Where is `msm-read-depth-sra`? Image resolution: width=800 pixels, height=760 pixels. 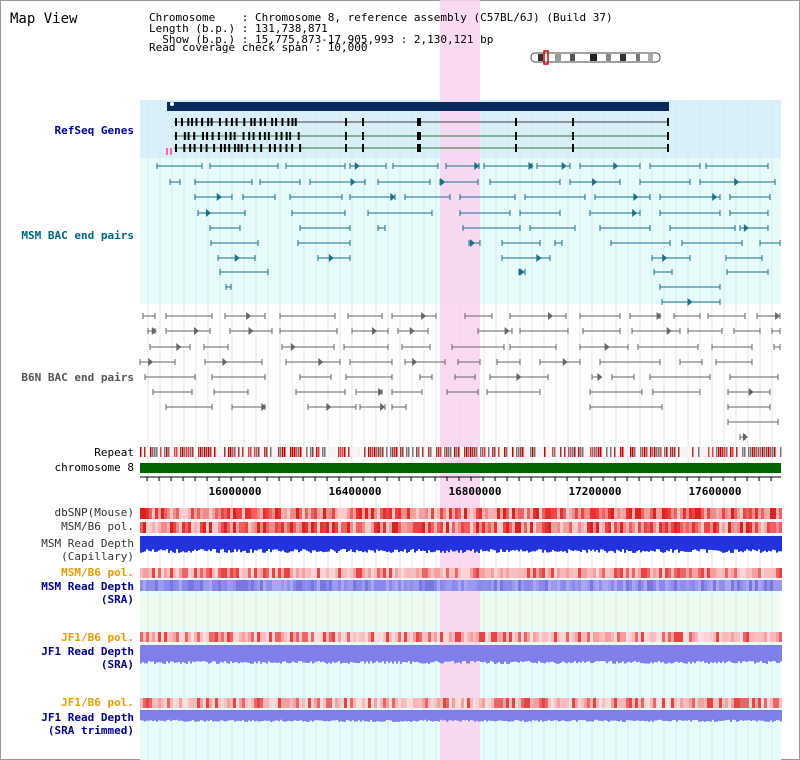 msm-read-depth-sra is located at coordinates (461, 585).